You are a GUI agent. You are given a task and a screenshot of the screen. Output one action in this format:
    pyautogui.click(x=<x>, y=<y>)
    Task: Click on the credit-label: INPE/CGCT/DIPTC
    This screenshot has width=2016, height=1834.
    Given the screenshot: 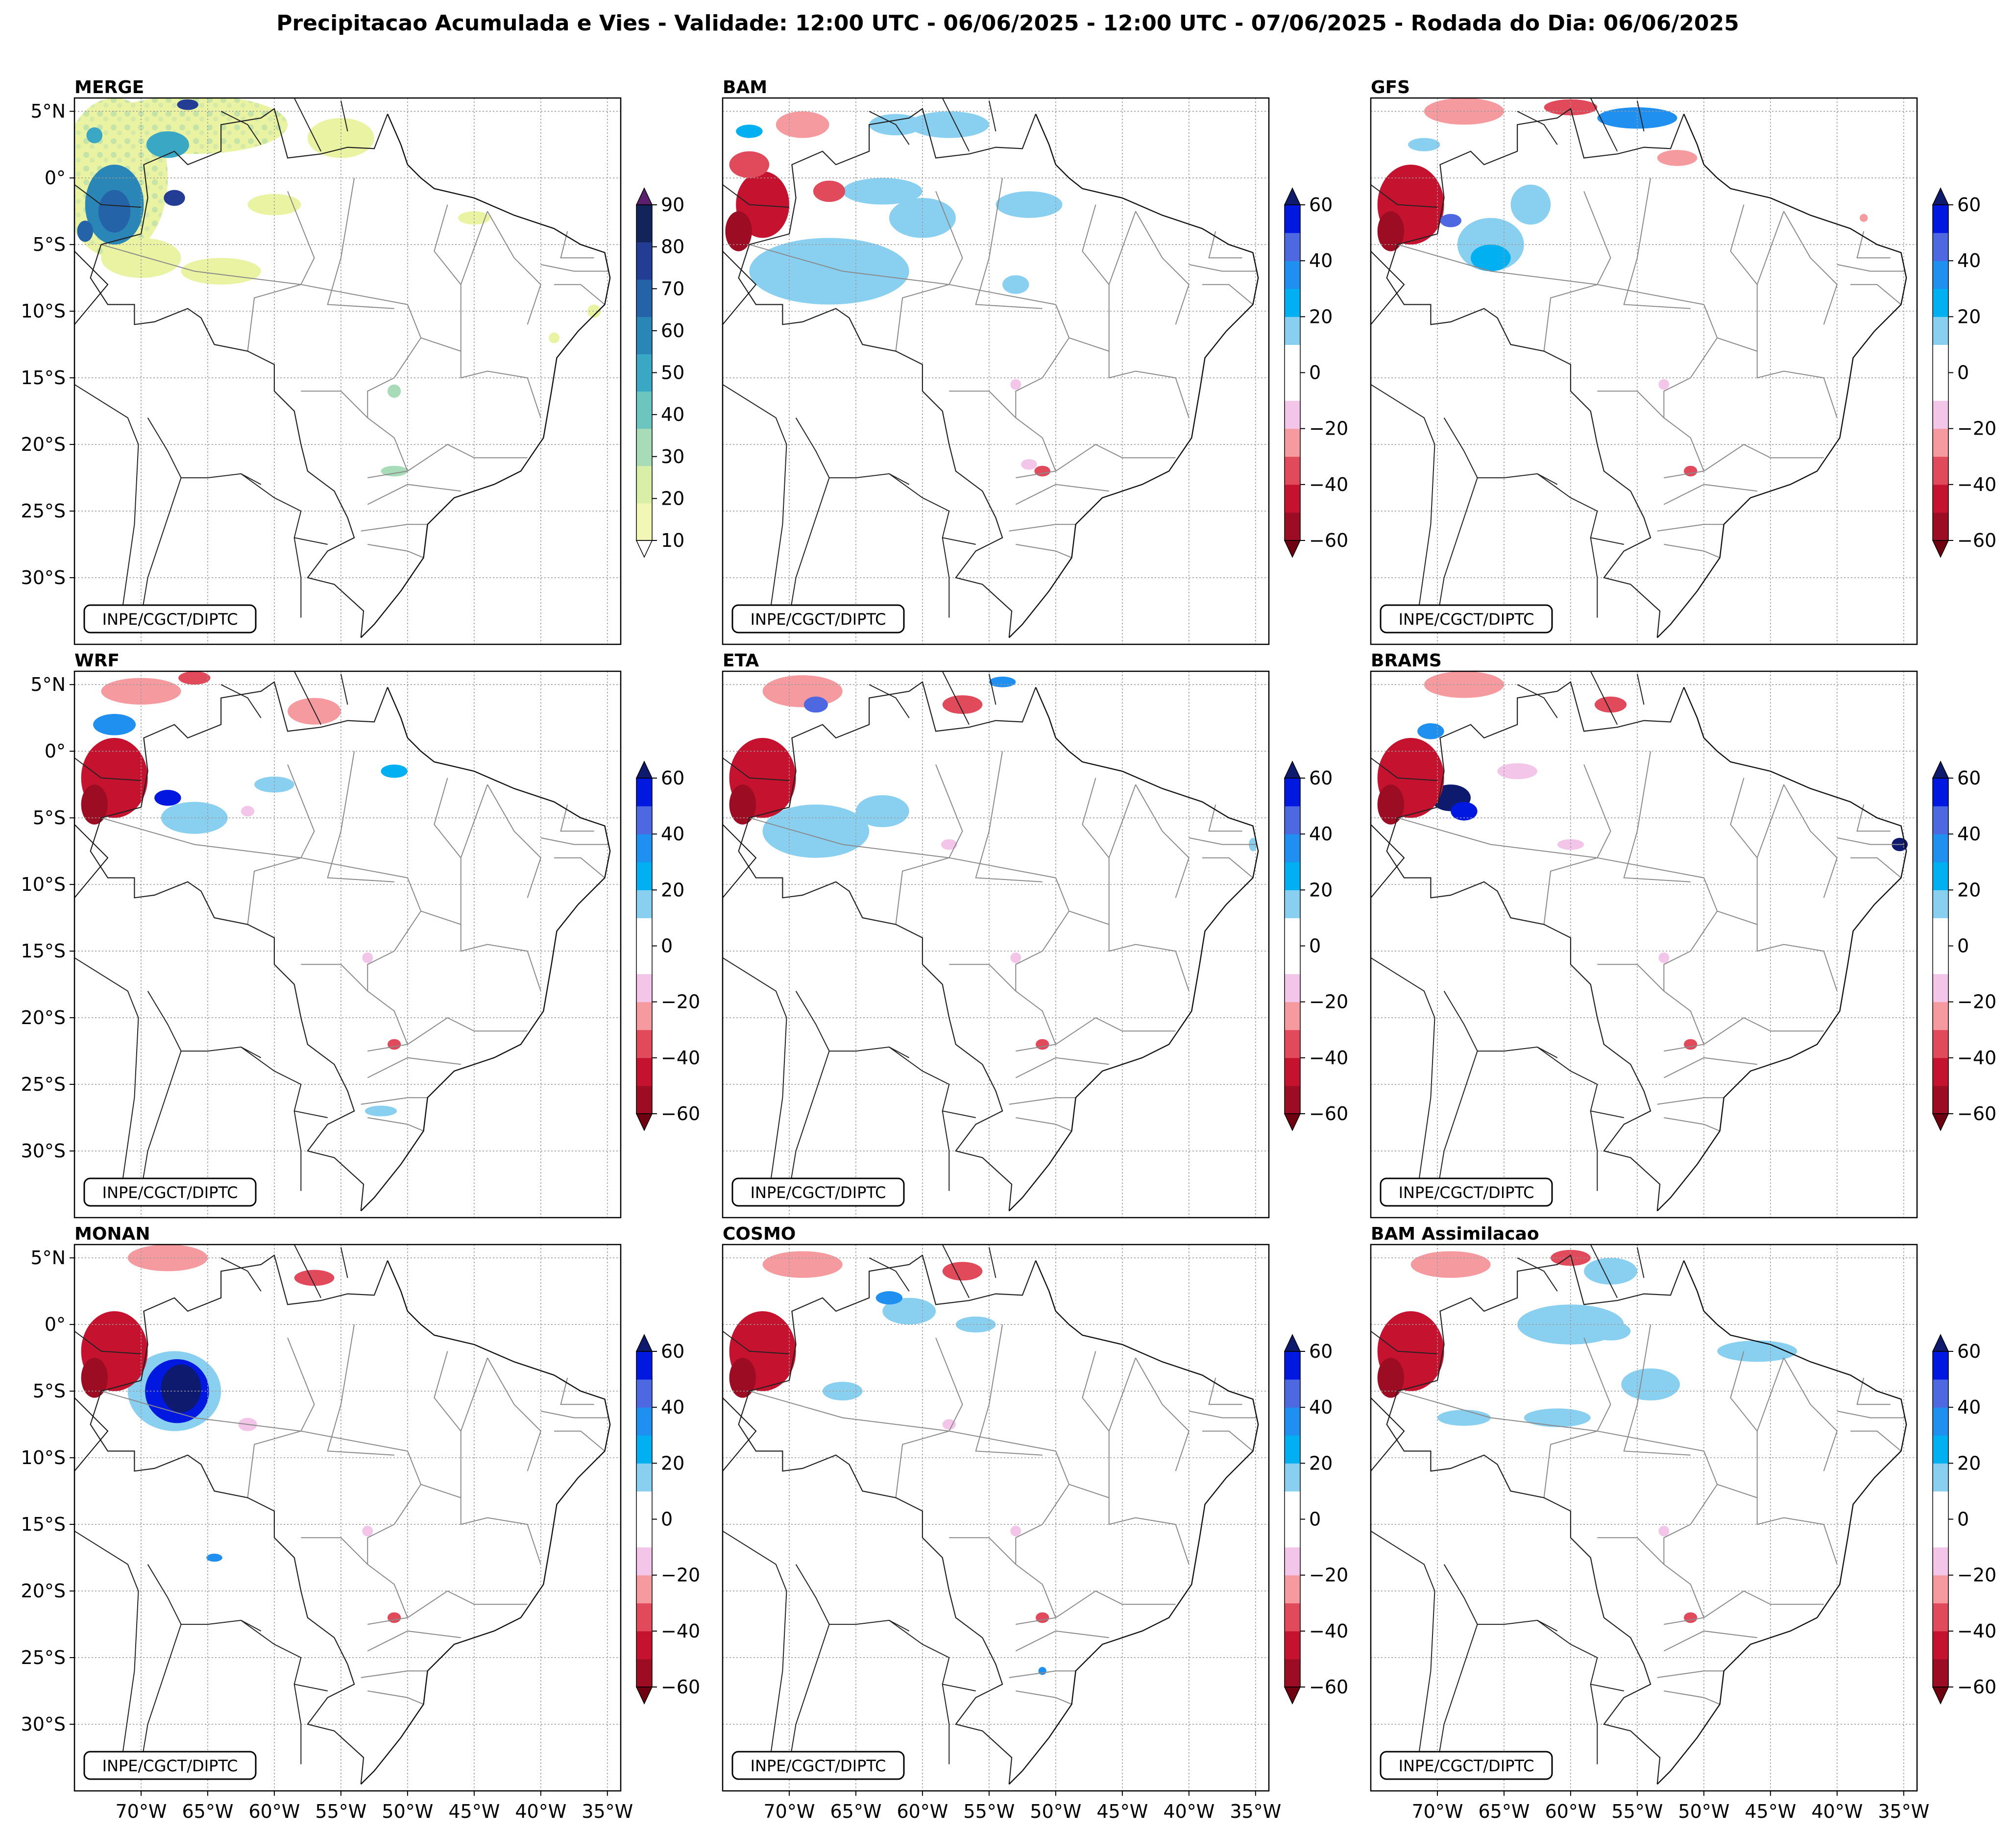 What is the action you would take?
    pyautogui.click(x=170, y=1766)
    